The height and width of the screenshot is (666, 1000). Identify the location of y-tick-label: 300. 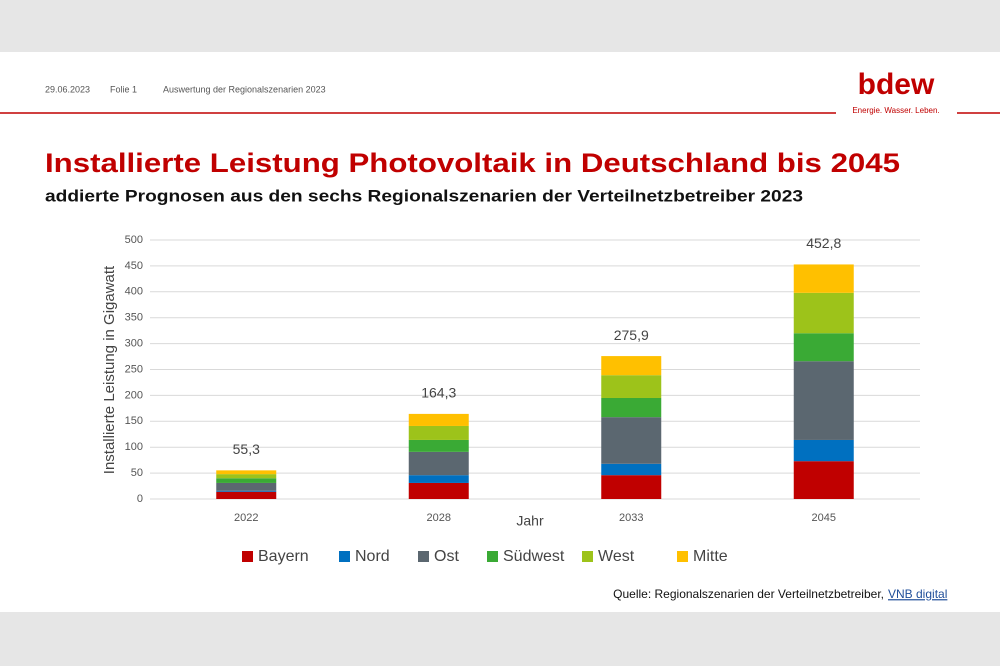
(134, 344).